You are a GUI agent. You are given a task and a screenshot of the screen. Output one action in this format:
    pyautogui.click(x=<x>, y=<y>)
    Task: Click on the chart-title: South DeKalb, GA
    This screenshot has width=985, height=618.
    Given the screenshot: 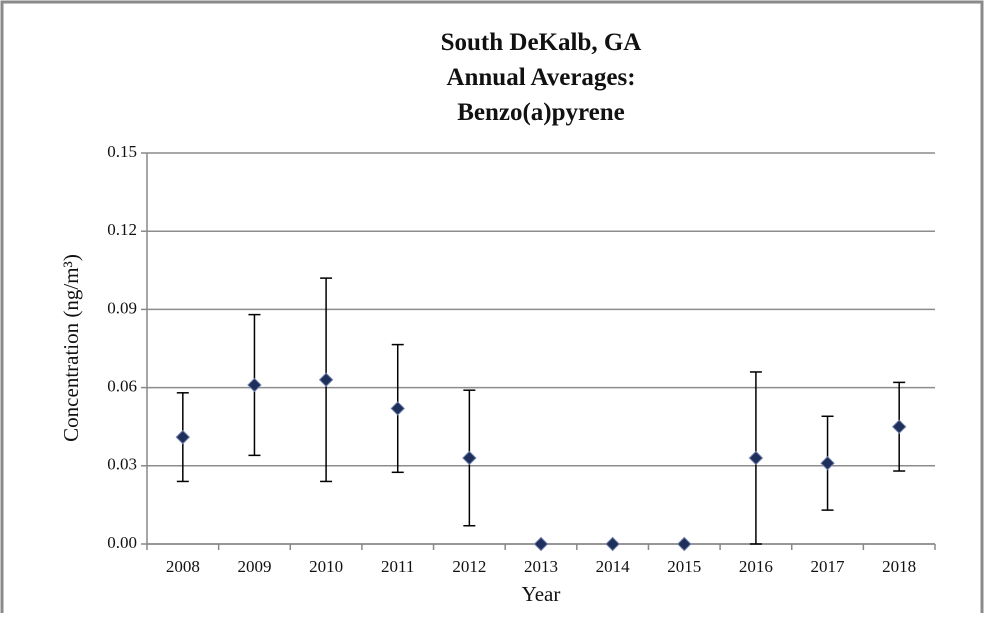 What is the action you would take?
    pyautogui.click(x=541, y=42)
    